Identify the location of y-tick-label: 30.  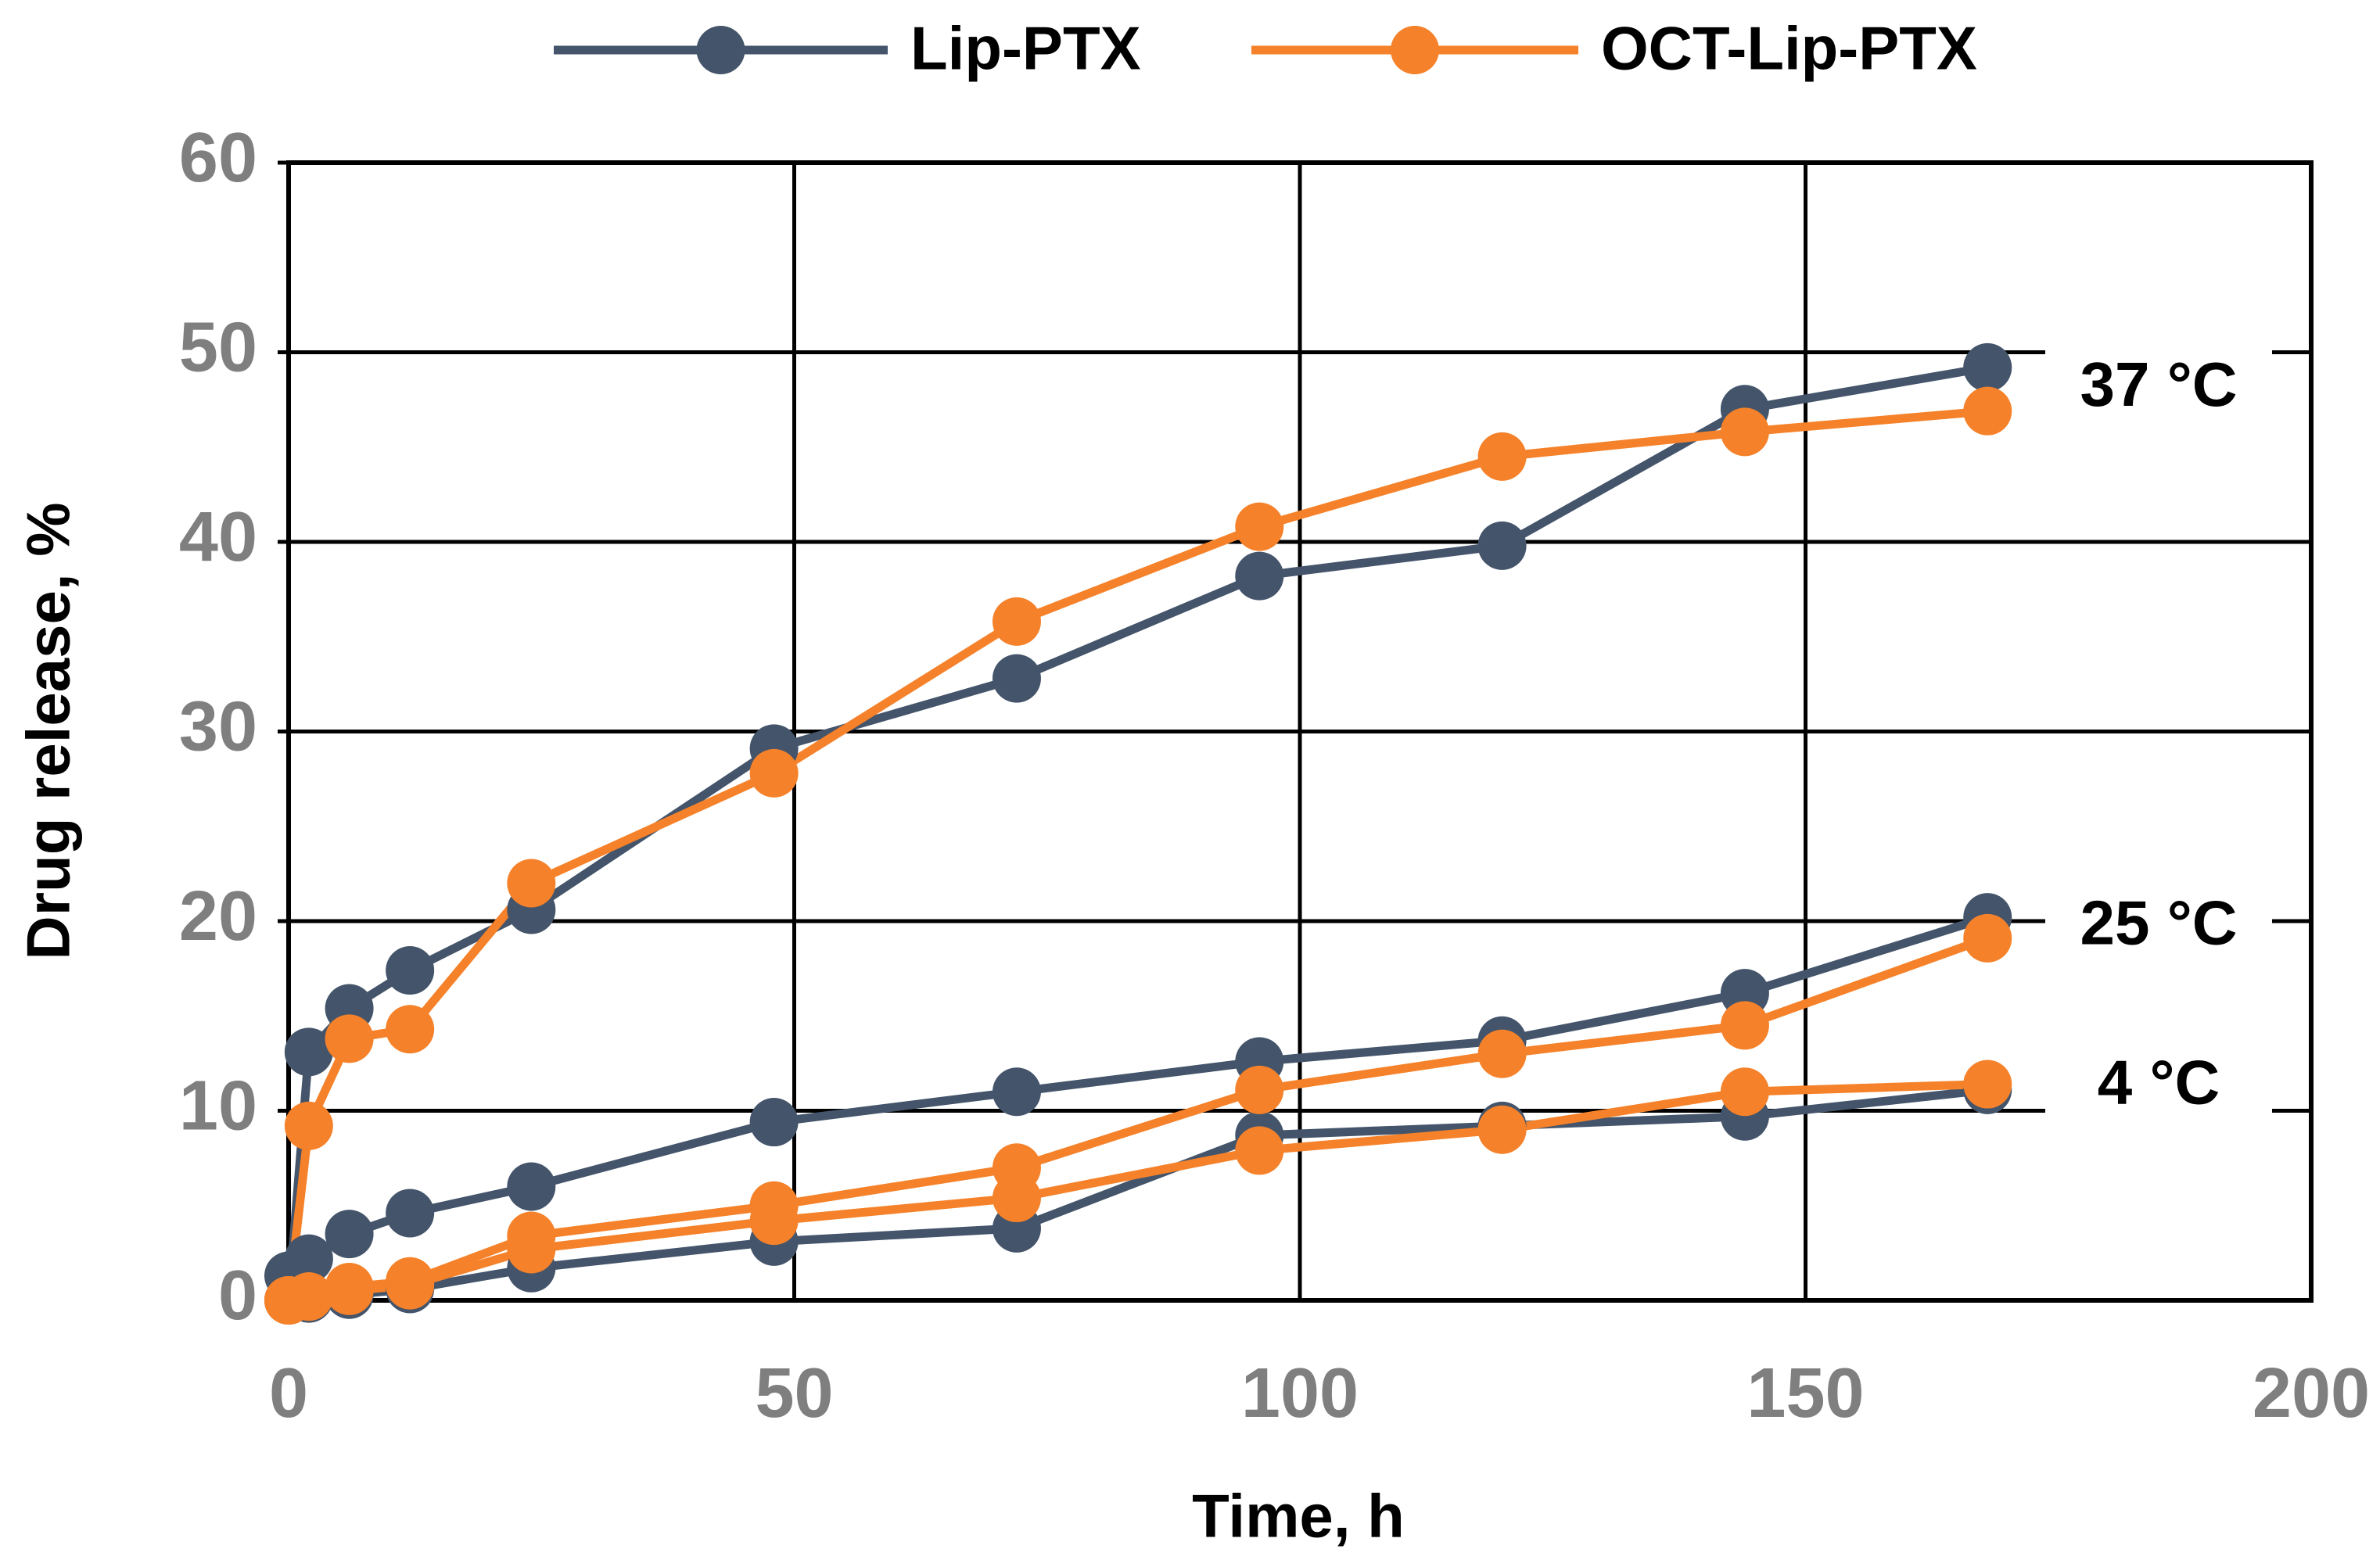
(218, 726).